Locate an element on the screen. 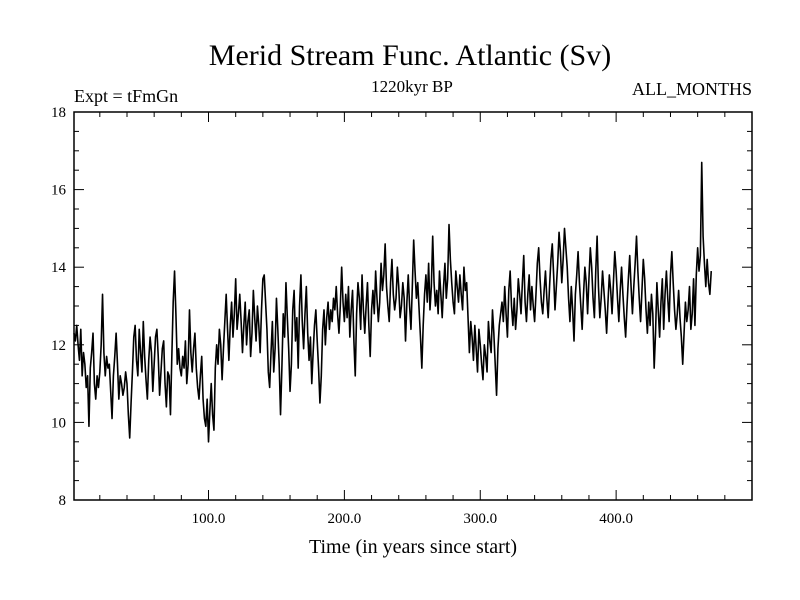 This screenshot has width=800, height=600. y-tick-label: 14 is located at coordinates (59, 268).